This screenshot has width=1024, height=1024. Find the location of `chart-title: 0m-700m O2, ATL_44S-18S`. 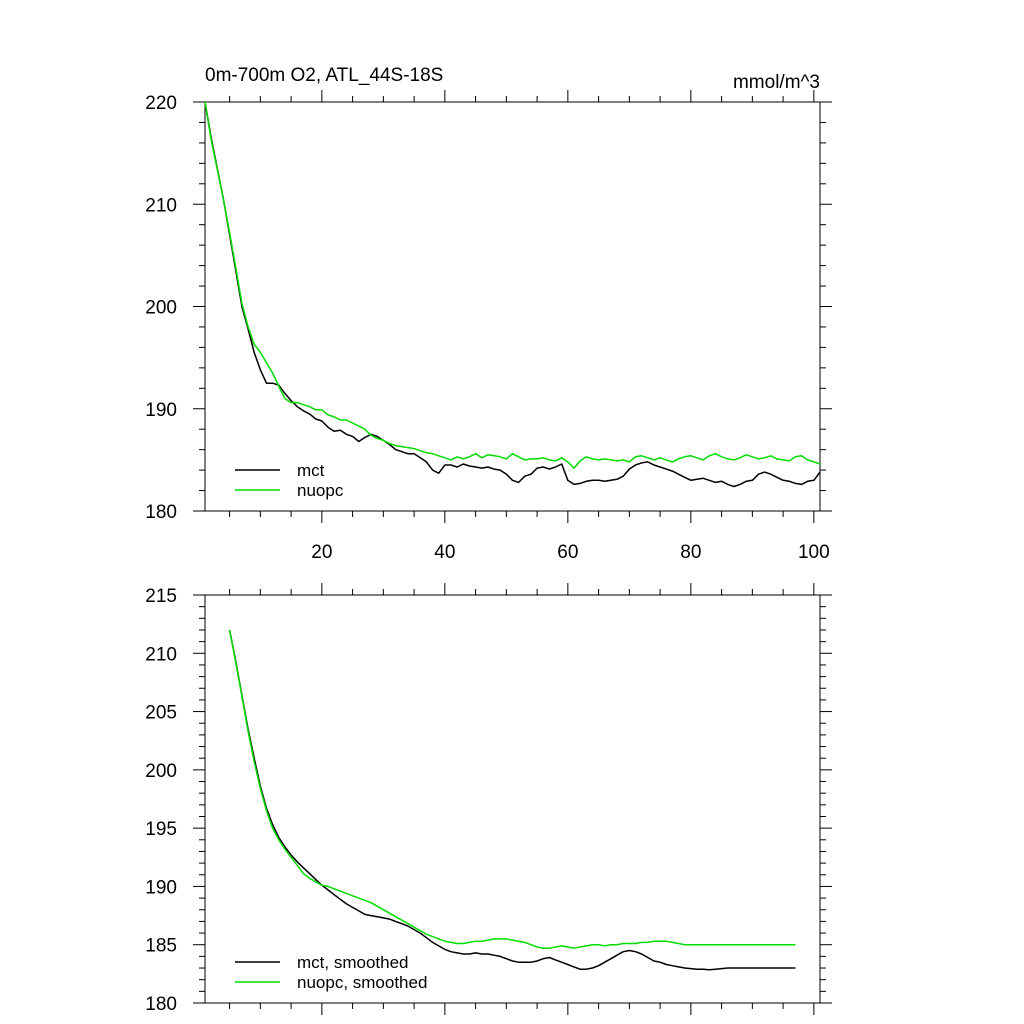

chart-title: 0m-700m O2, ATL_44S-18S is located at coordinates (324, 75).